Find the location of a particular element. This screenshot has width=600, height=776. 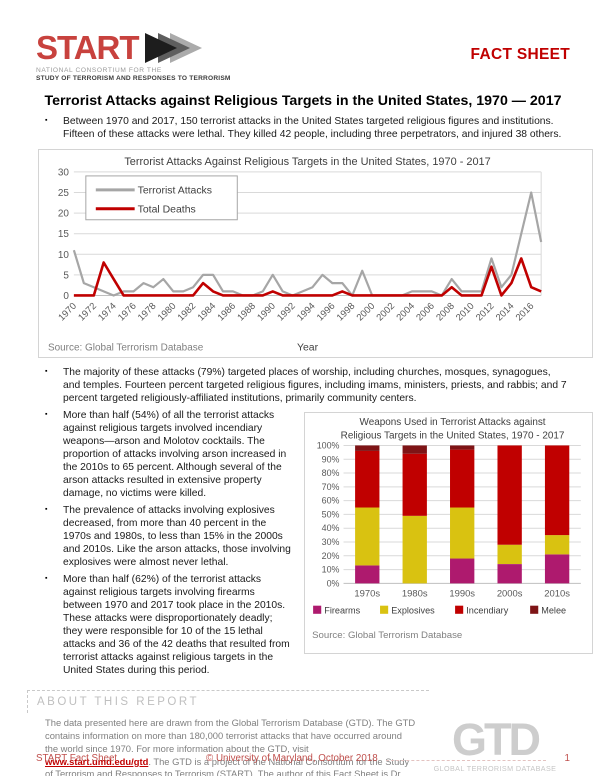

svg-text: Terrorist Attacks is located at coordinates (175, 191).